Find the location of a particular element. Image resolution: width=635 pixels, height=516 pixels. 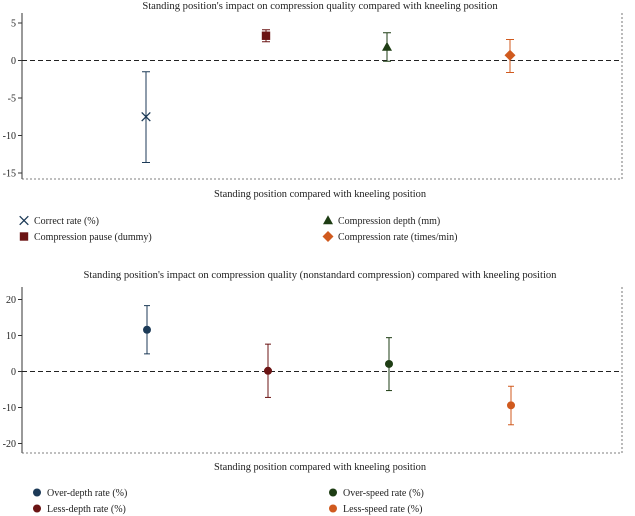

legend-label: Compression rate (times/min) is located at coordinates (397, 237).